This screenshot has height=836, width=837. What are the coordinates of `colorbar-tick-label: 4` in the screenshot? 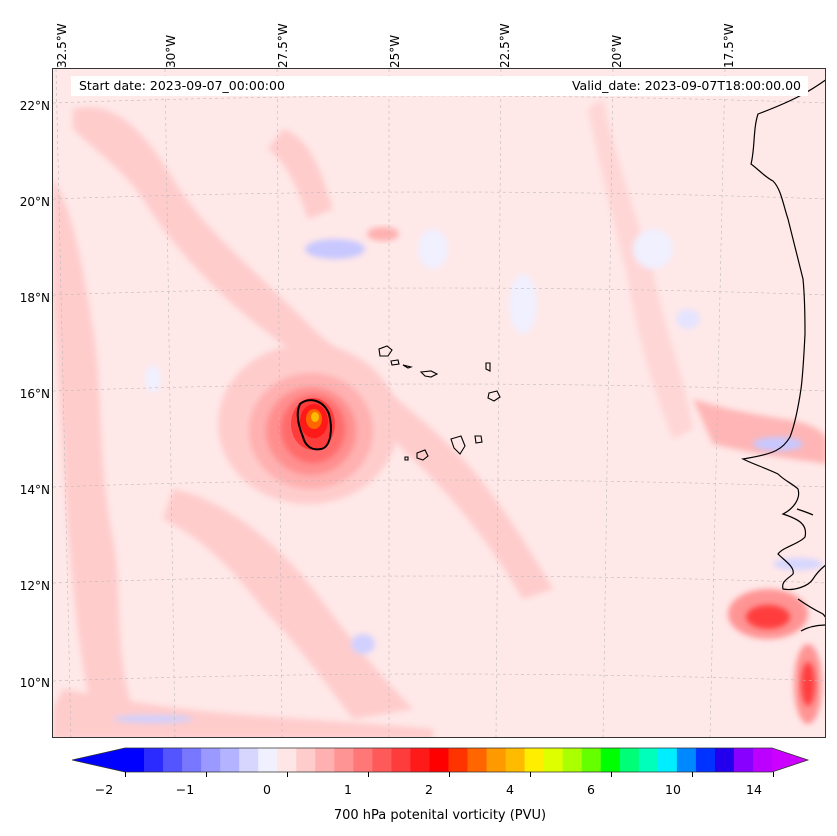 It's located at (510, 789).